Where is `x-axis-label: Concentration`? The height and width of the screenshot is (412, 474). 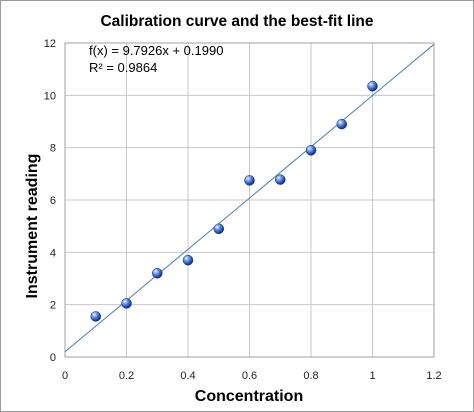 x-axis-label: Concentration is located at coordinates (249, 396).